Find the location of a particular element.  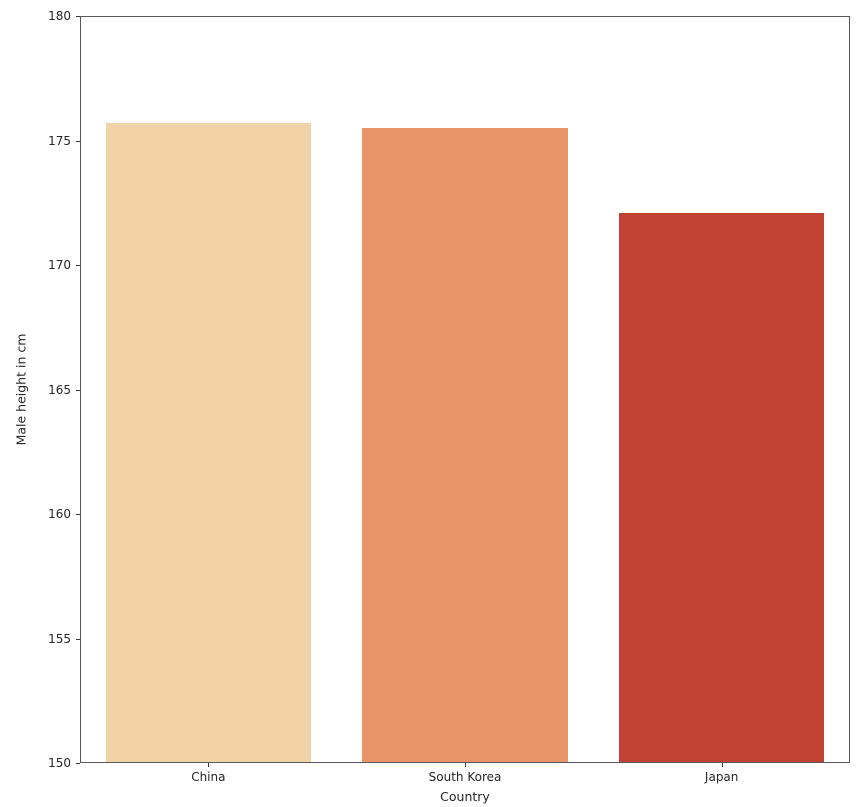

x-axis-label: Country is located at coordinates (465, 796).